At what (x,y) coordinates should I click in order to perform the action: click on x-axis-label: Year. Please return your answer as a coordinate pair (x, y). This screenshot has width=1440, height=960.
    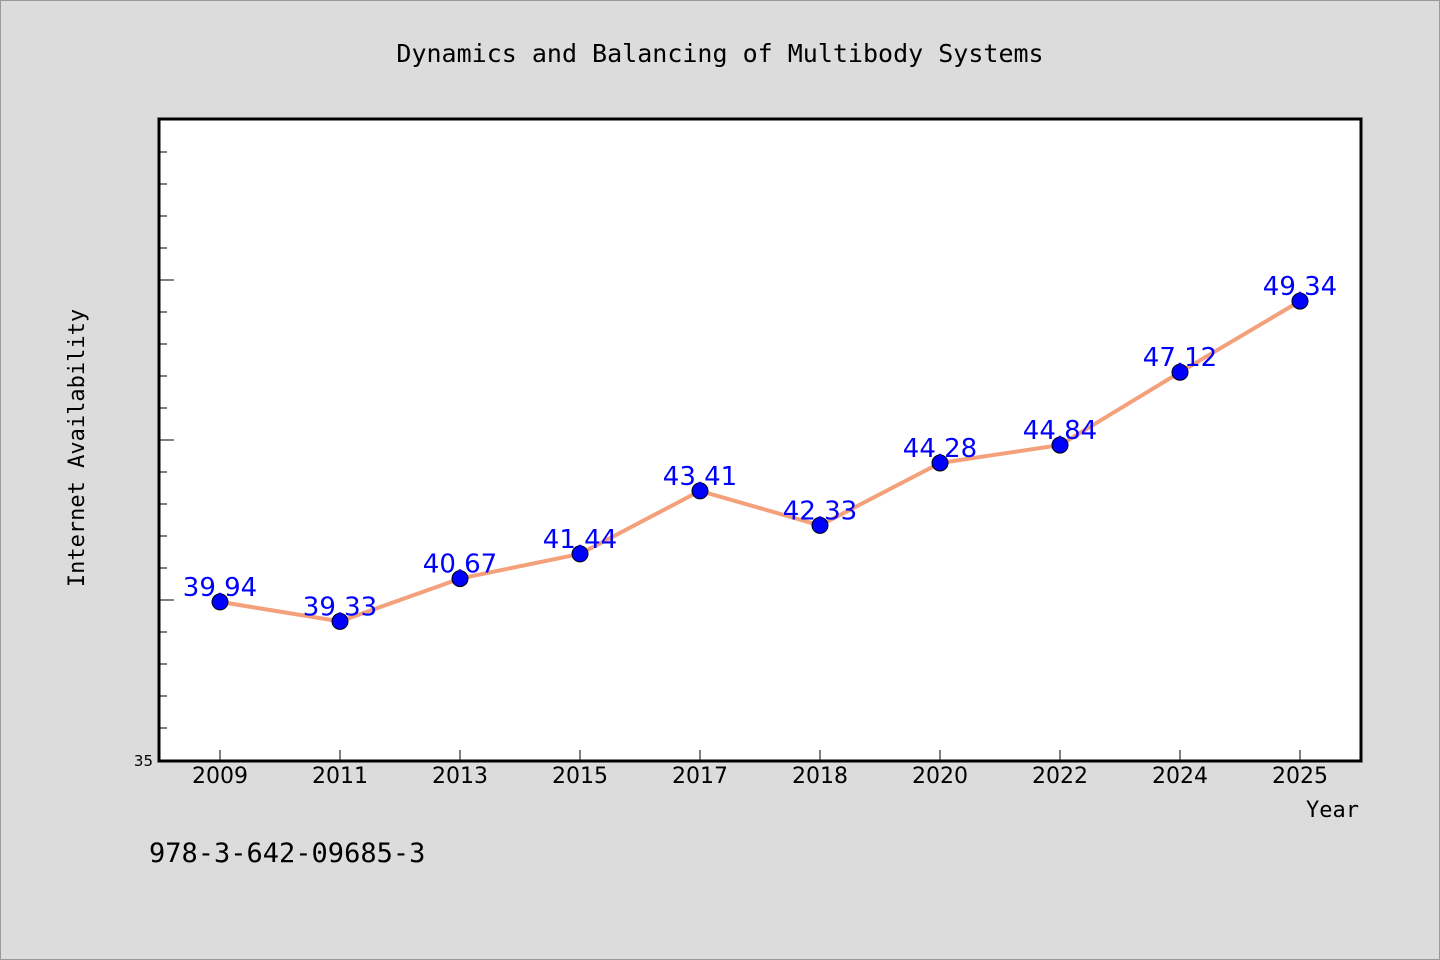
    Looking at the image, I should click on (1332, 810).